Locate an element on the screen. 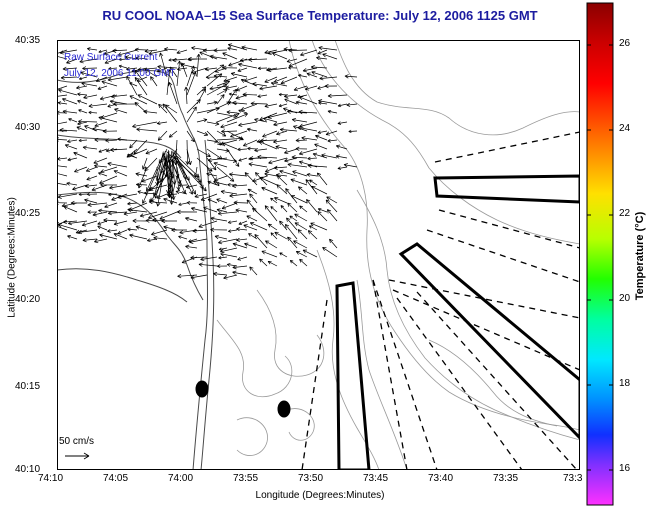 Image resolution: width=651 pixels, height=511 pixels. lat-tick-label: 40:35 is located at coordinates (28, 40).